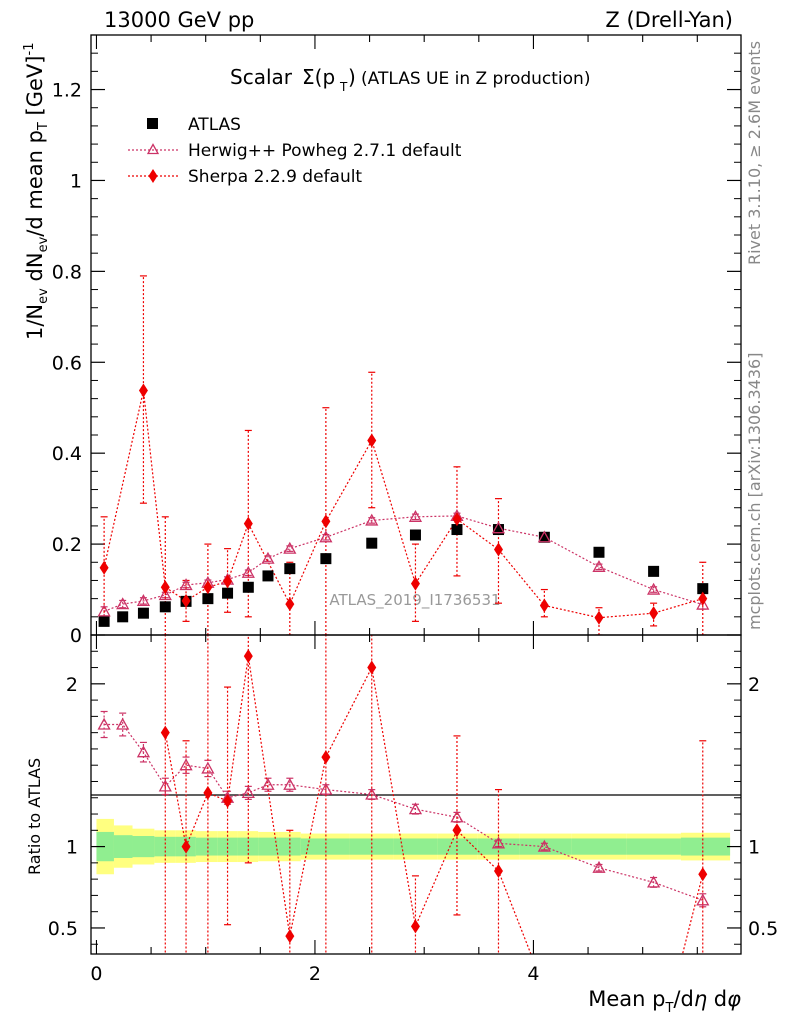 This screenshot has width=786, height=1024. What do you see at coordinates (76, 636) in the screenshot?
I see `main-y-tick-label: 0` at bounding box center [76, 636].